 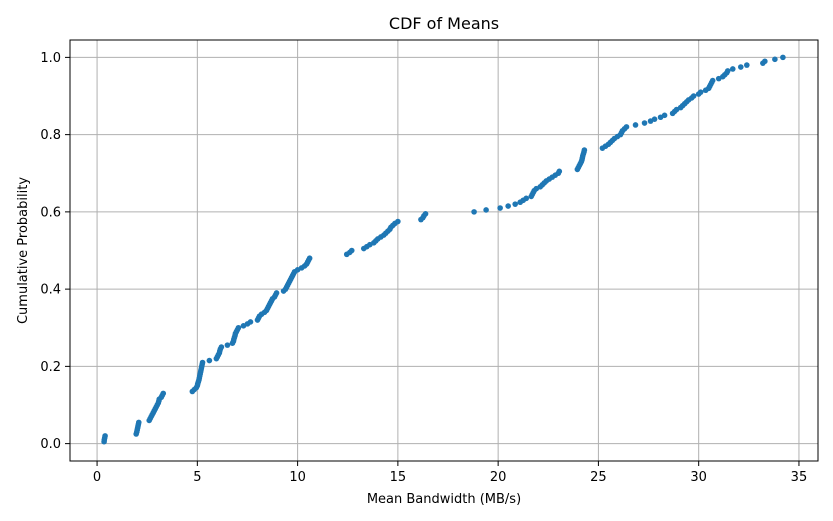 I want to click on x-axis-label: Mean Bandwidth (MB/s), so click(x=444, y=499).